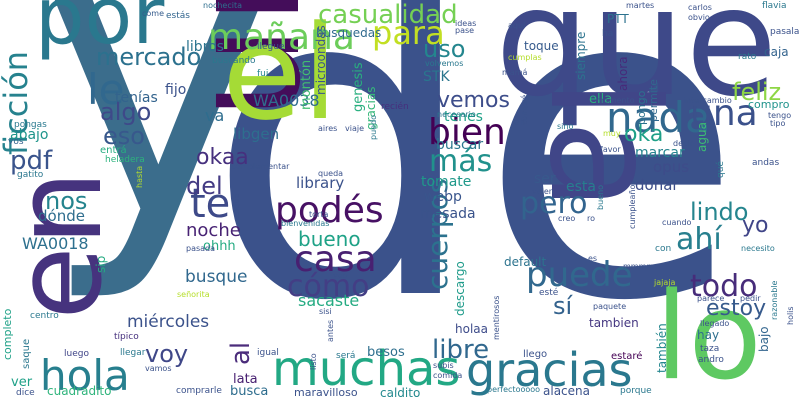 The width and height of the screenshot is (800, 400). What do you see at coordinates (329, 239) in the screenshot?
I see `word-bueno-big: bueno` at bounding box center [329, 239].